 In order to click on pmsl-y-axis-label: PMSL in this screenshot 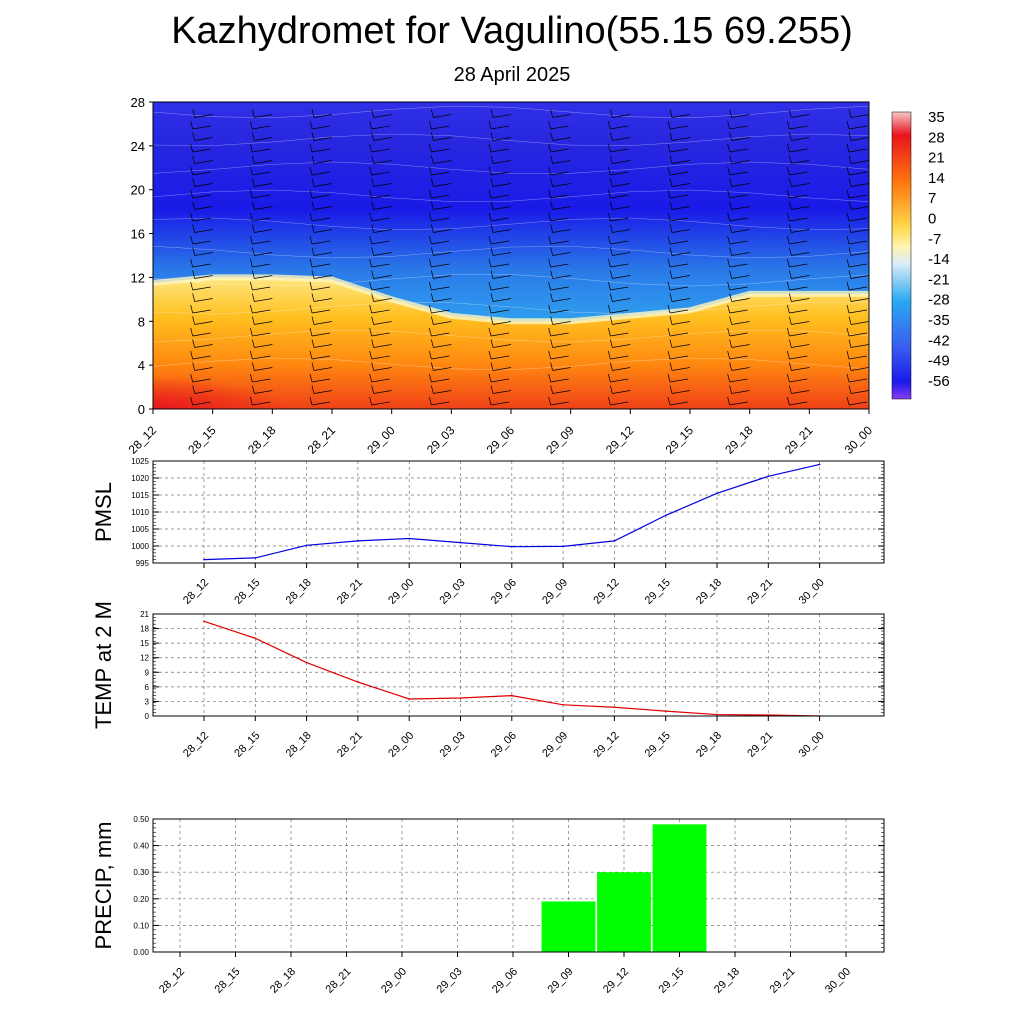, I will do `click(103, 512)`.